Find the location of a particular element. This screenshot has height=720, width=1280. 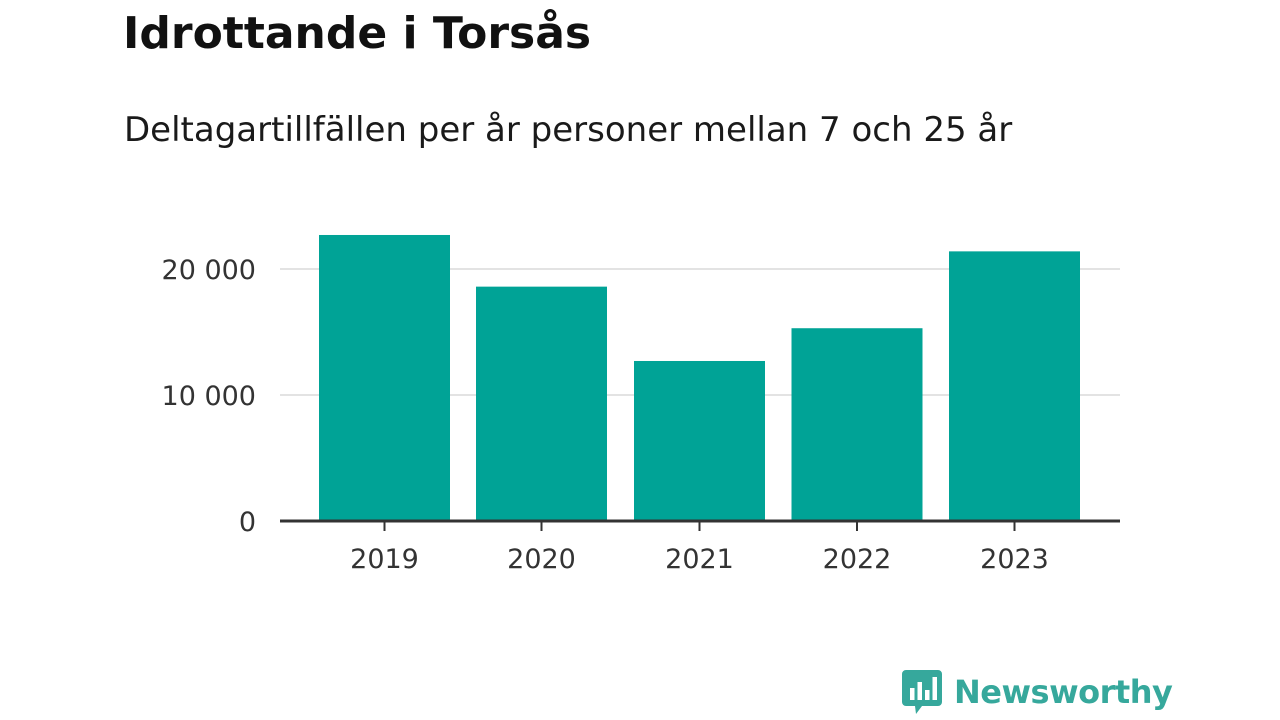

brand-name: Newsworthy is located at coordinates (1063, 692).